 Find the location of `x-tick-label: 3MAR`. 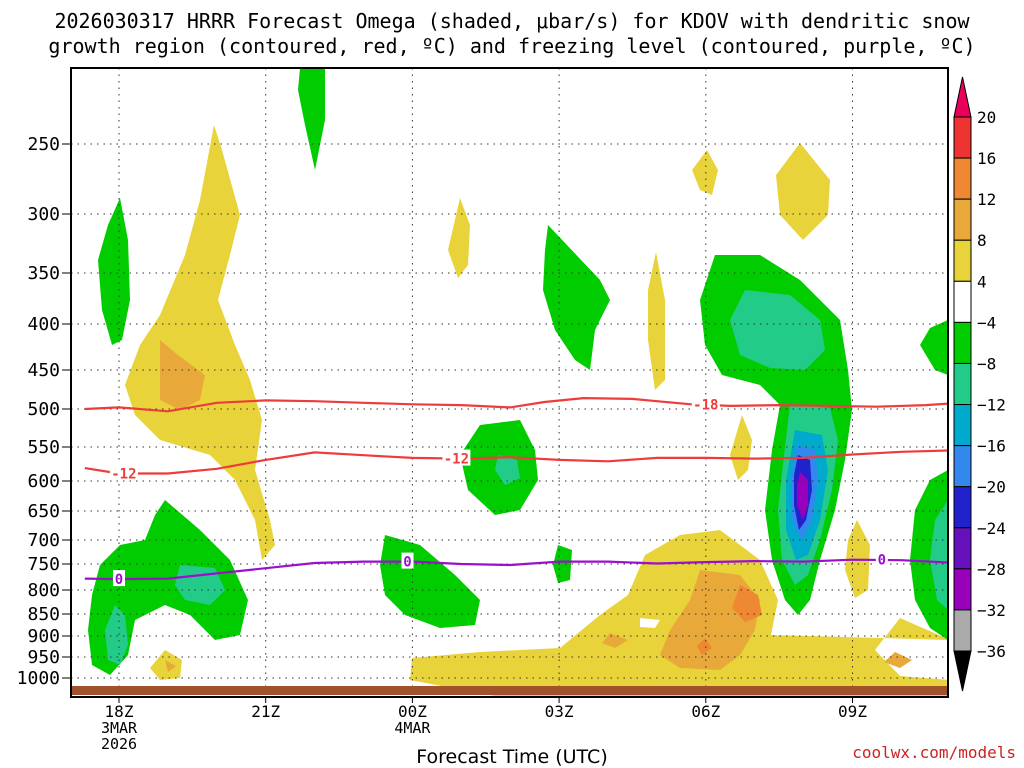

x-tick-label: 3MAR is located at coordinates (119, 728).